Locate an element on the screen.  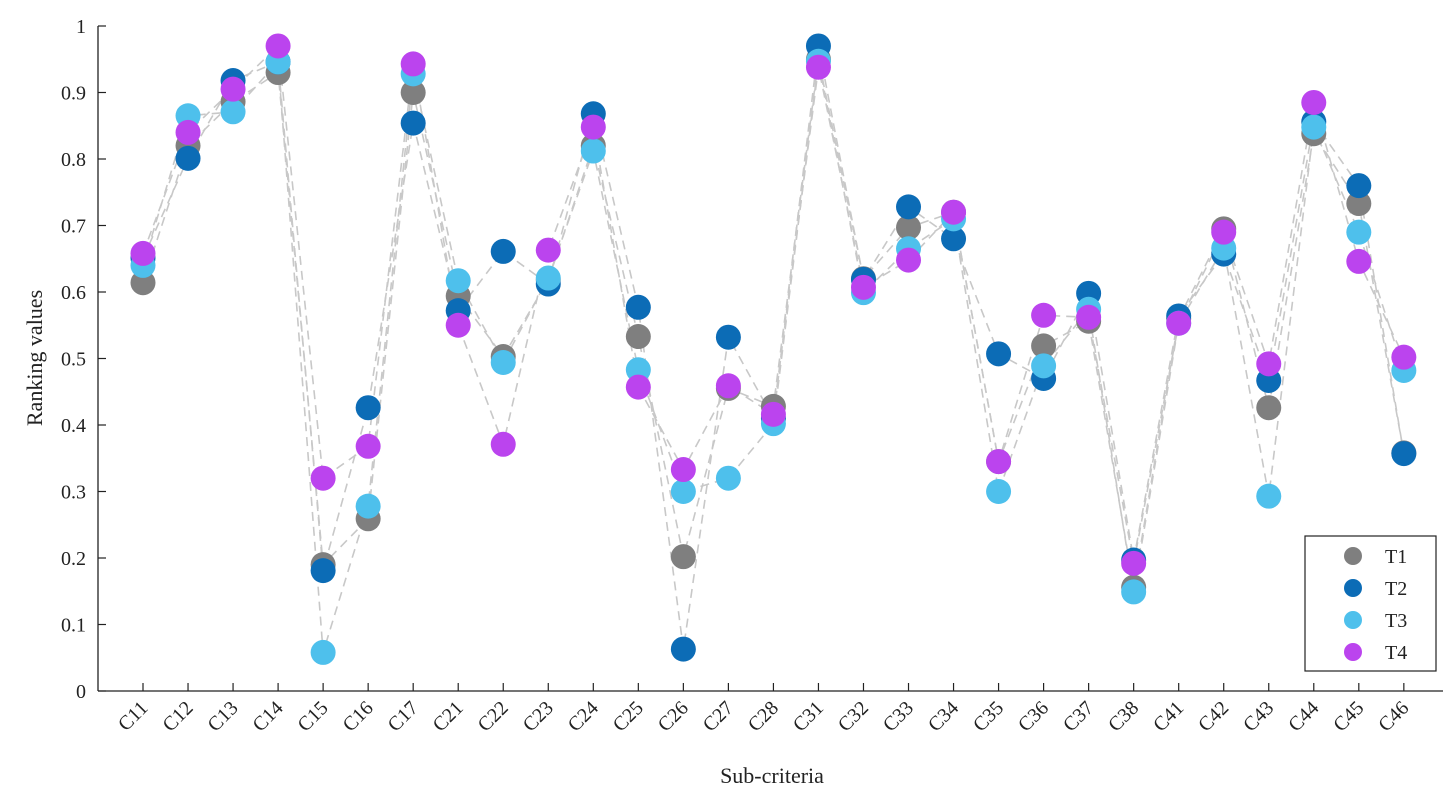
x-tick-label: C27 is located at coordinates (718, 716).